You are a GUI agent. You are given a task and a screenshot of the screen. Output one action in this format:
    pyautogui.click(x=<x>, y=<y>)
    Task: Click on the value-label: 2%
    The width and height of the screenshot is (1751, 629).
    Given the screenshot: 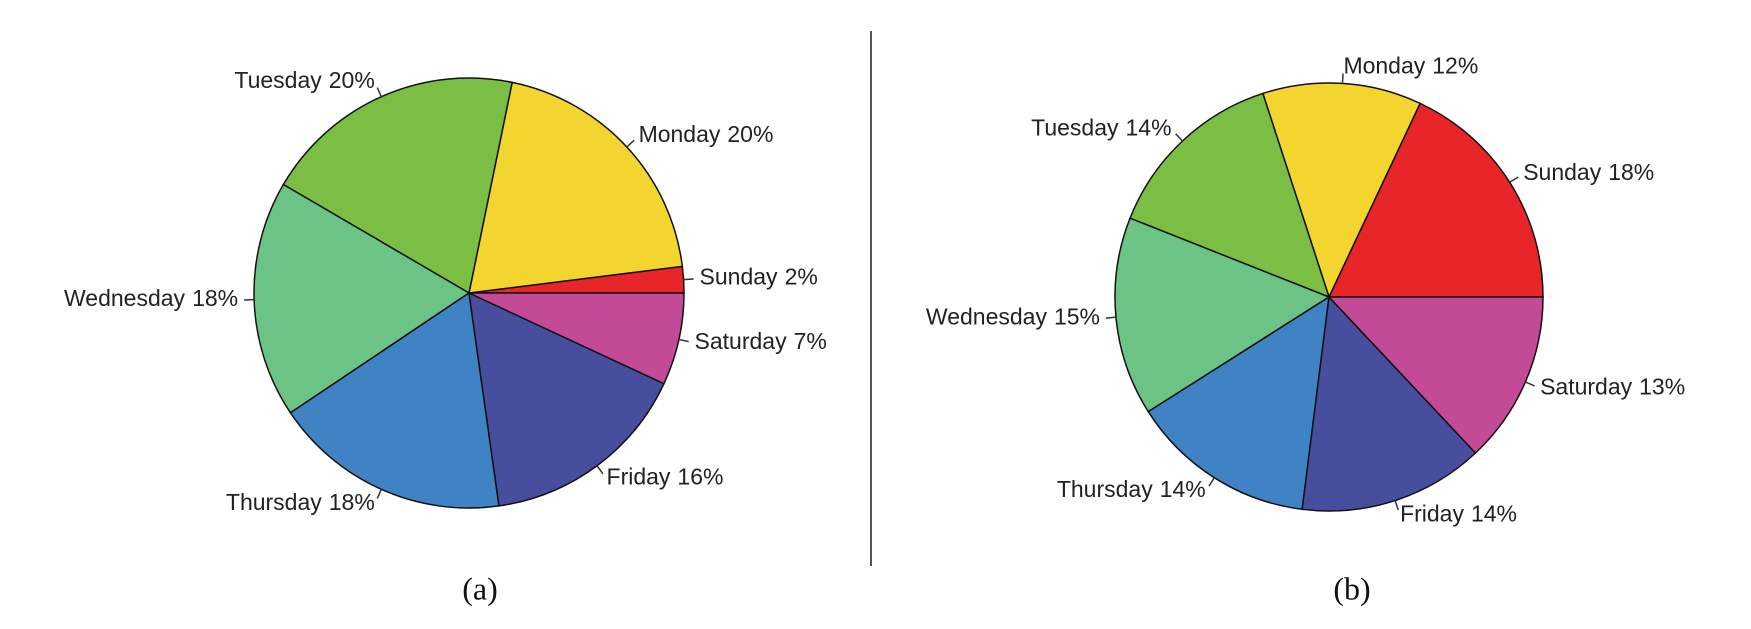 What is the action you would take?
    pyautogui.click(x=801, y=277)
    